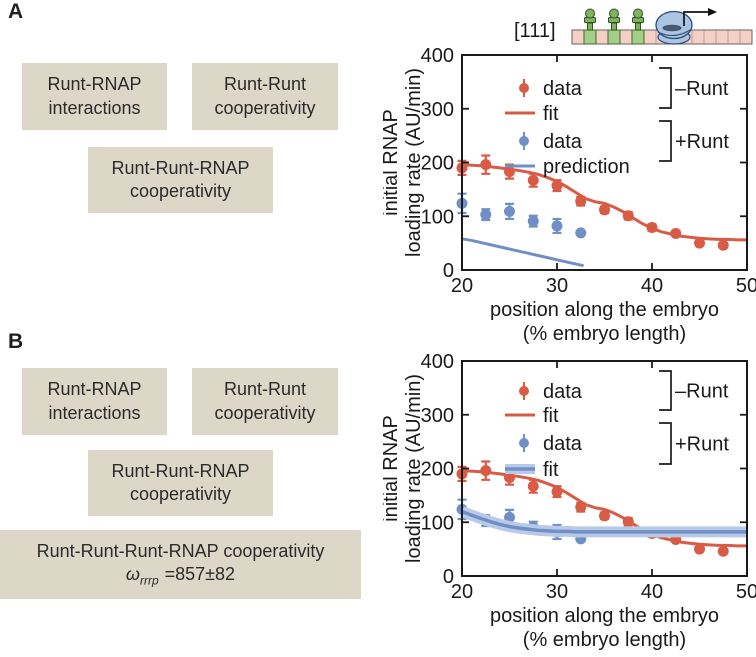 Image resolution: width=756 pixels, height=657 pixels. I want to click on series-plus-runt-fit, so click(603, 522).